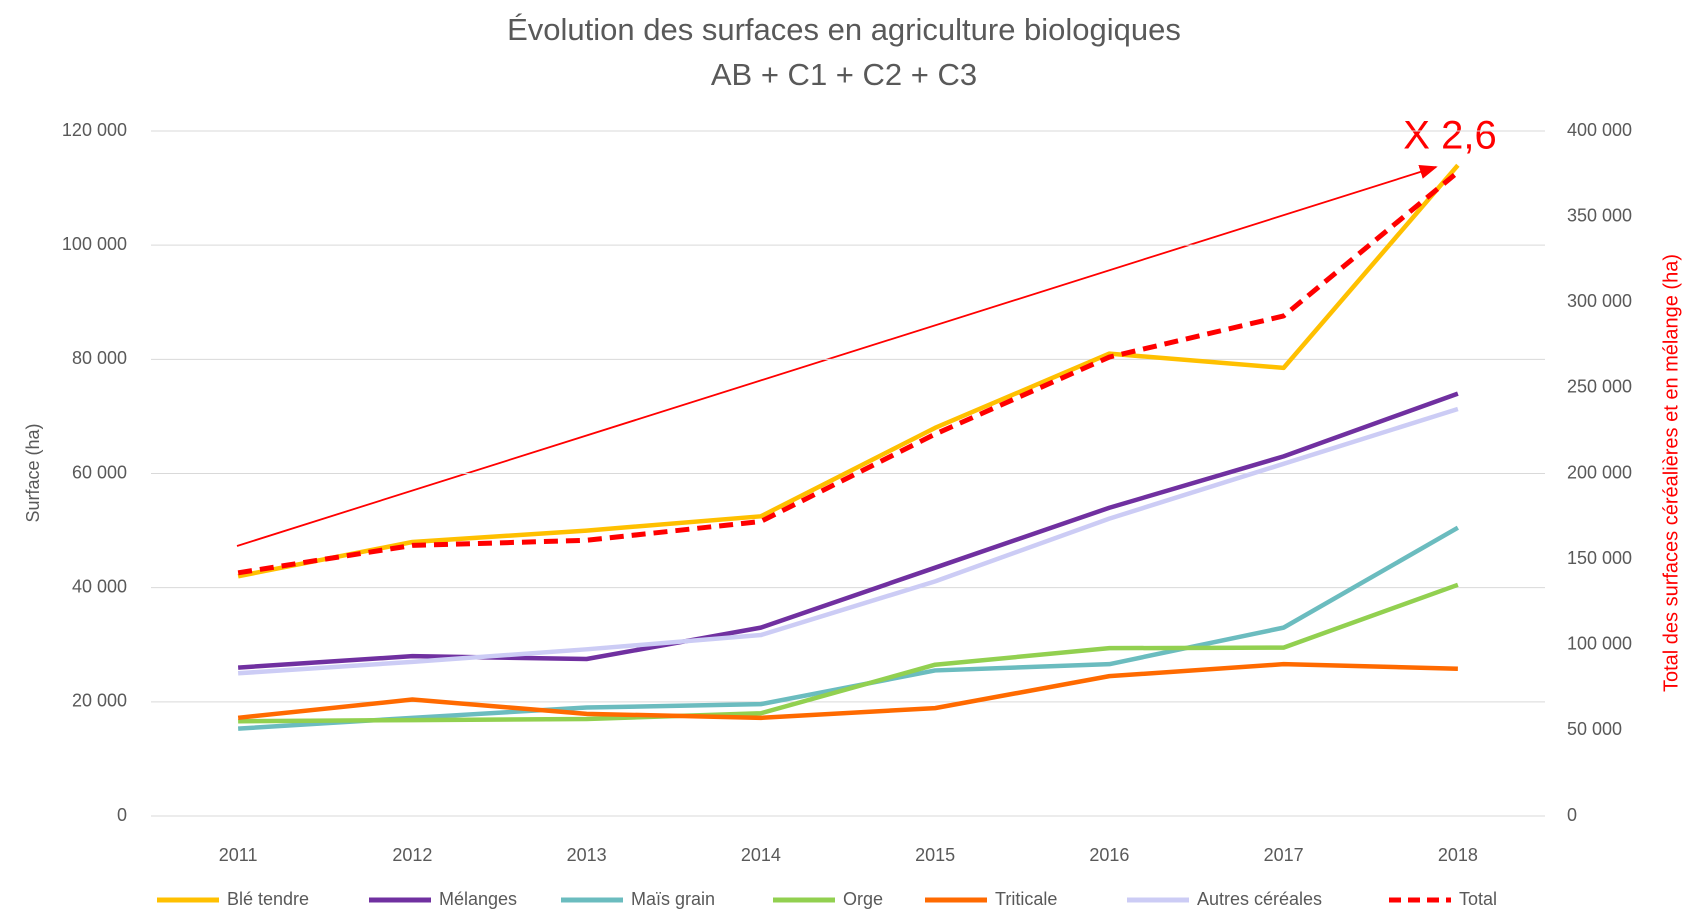 The width and height of the screenshot is (1688, 912). What do you see at coordinates (1599, 387) in the screenshot?
I see `y2-tick-label: 250 000` at bounding box center [1599, 387].